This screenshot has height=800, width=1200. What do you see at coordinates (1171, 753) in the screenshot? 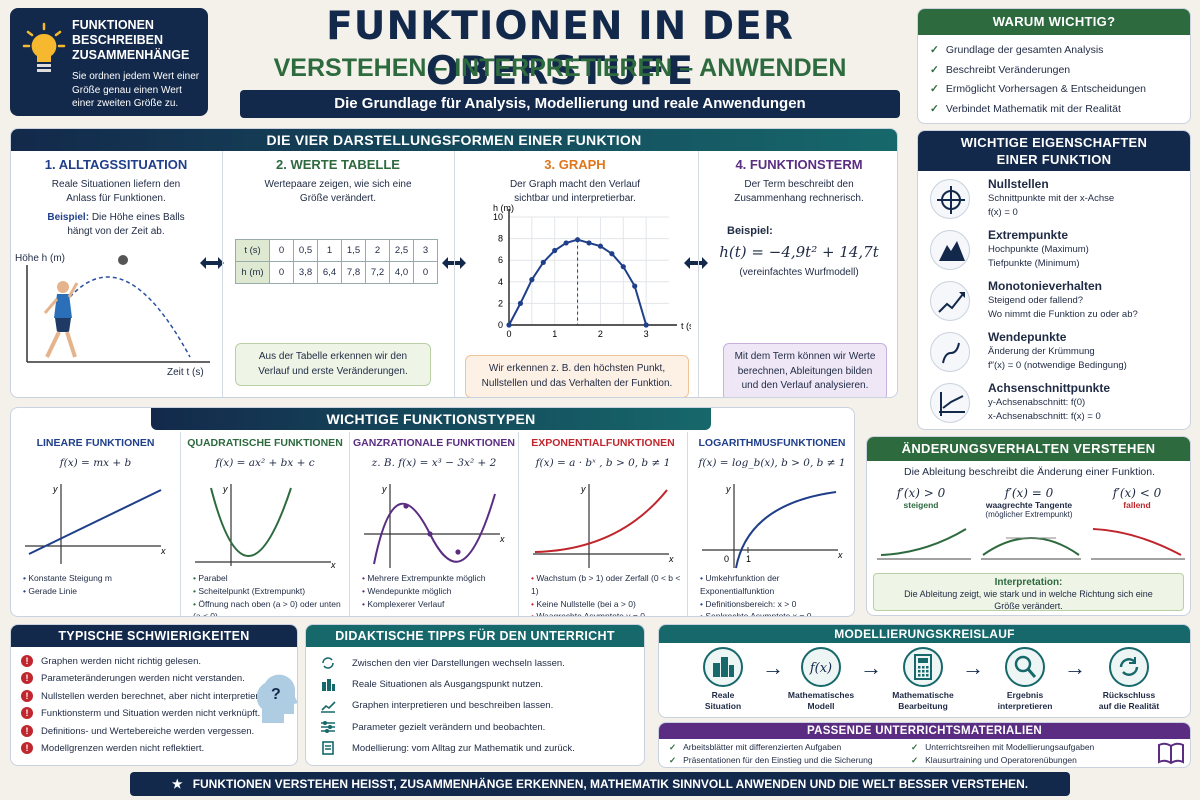
I see `book-icon` at bounding box center [1171, 753].